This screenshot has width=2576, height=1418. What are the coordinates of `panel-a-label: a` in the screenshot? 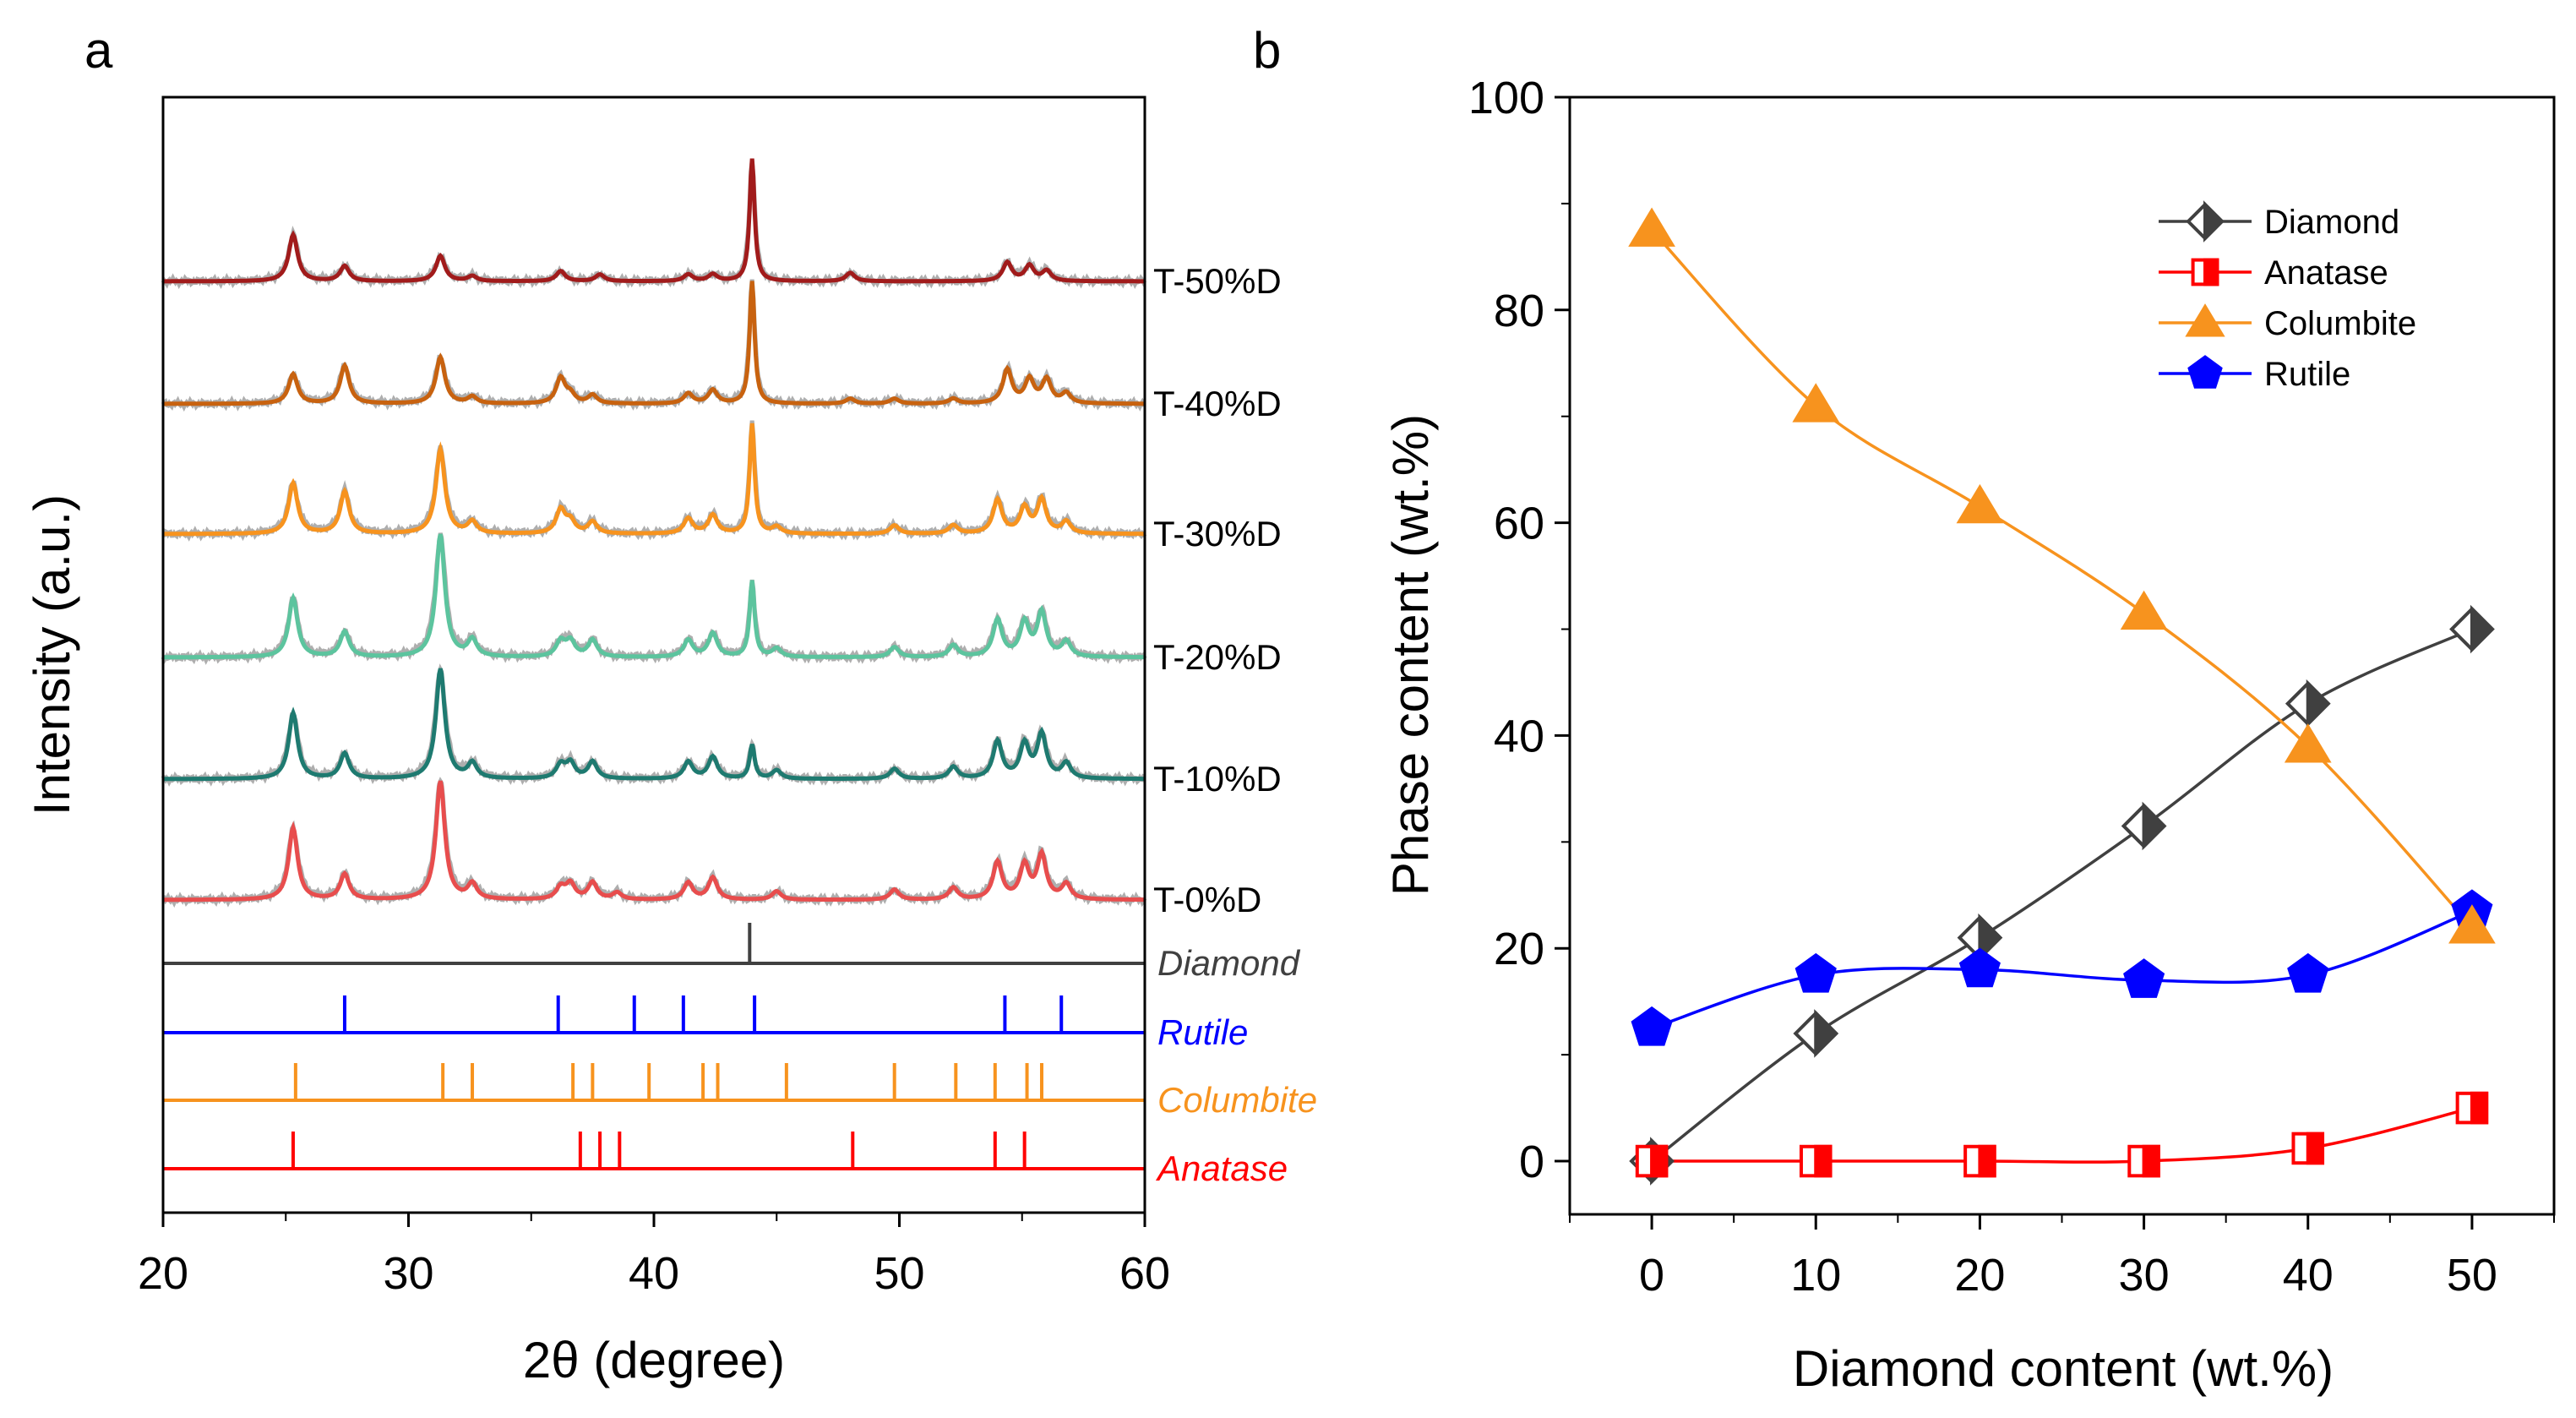 It's located at (98, 50).